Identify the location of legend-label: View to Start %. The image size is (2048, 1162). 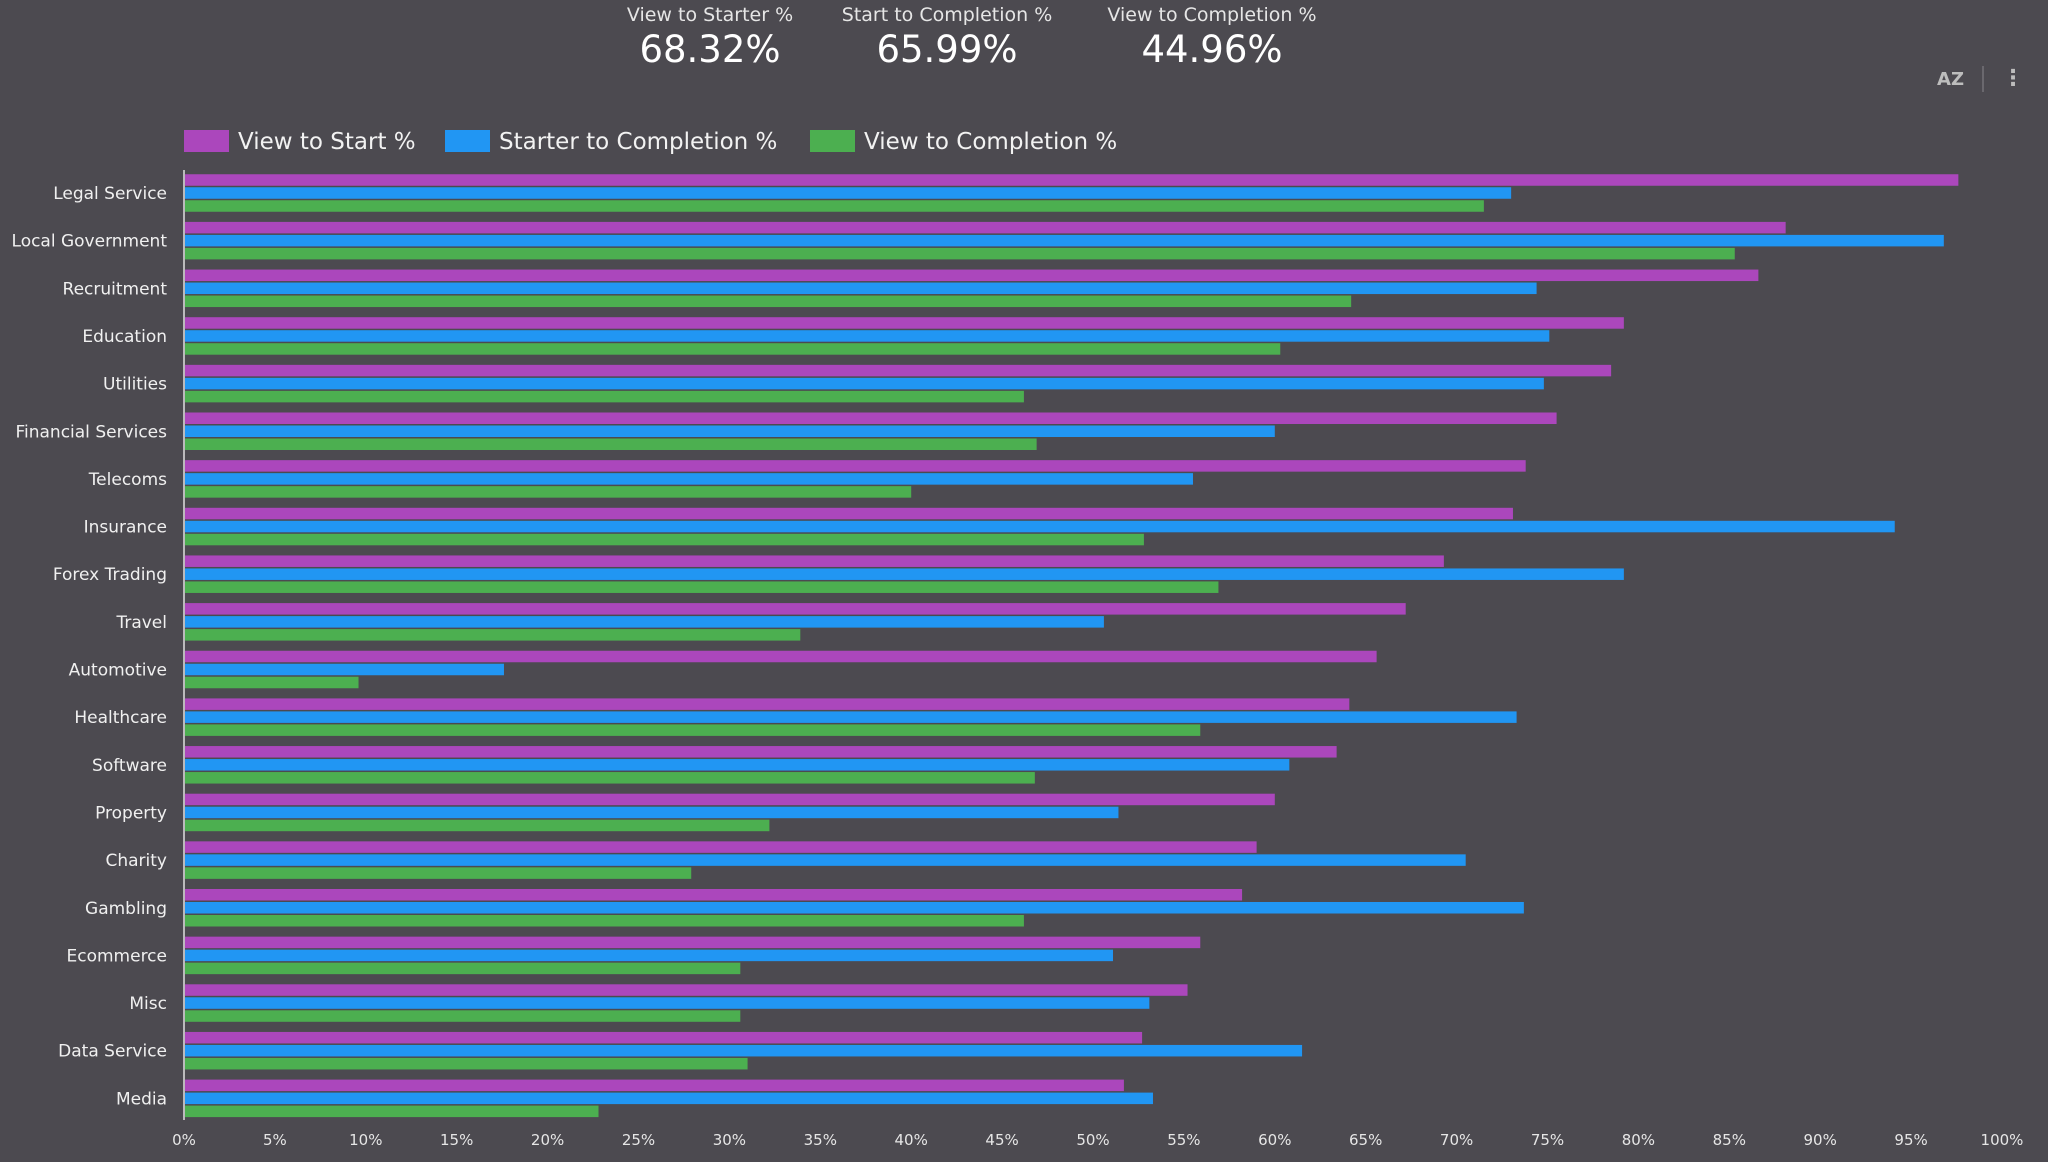
(327, 142).